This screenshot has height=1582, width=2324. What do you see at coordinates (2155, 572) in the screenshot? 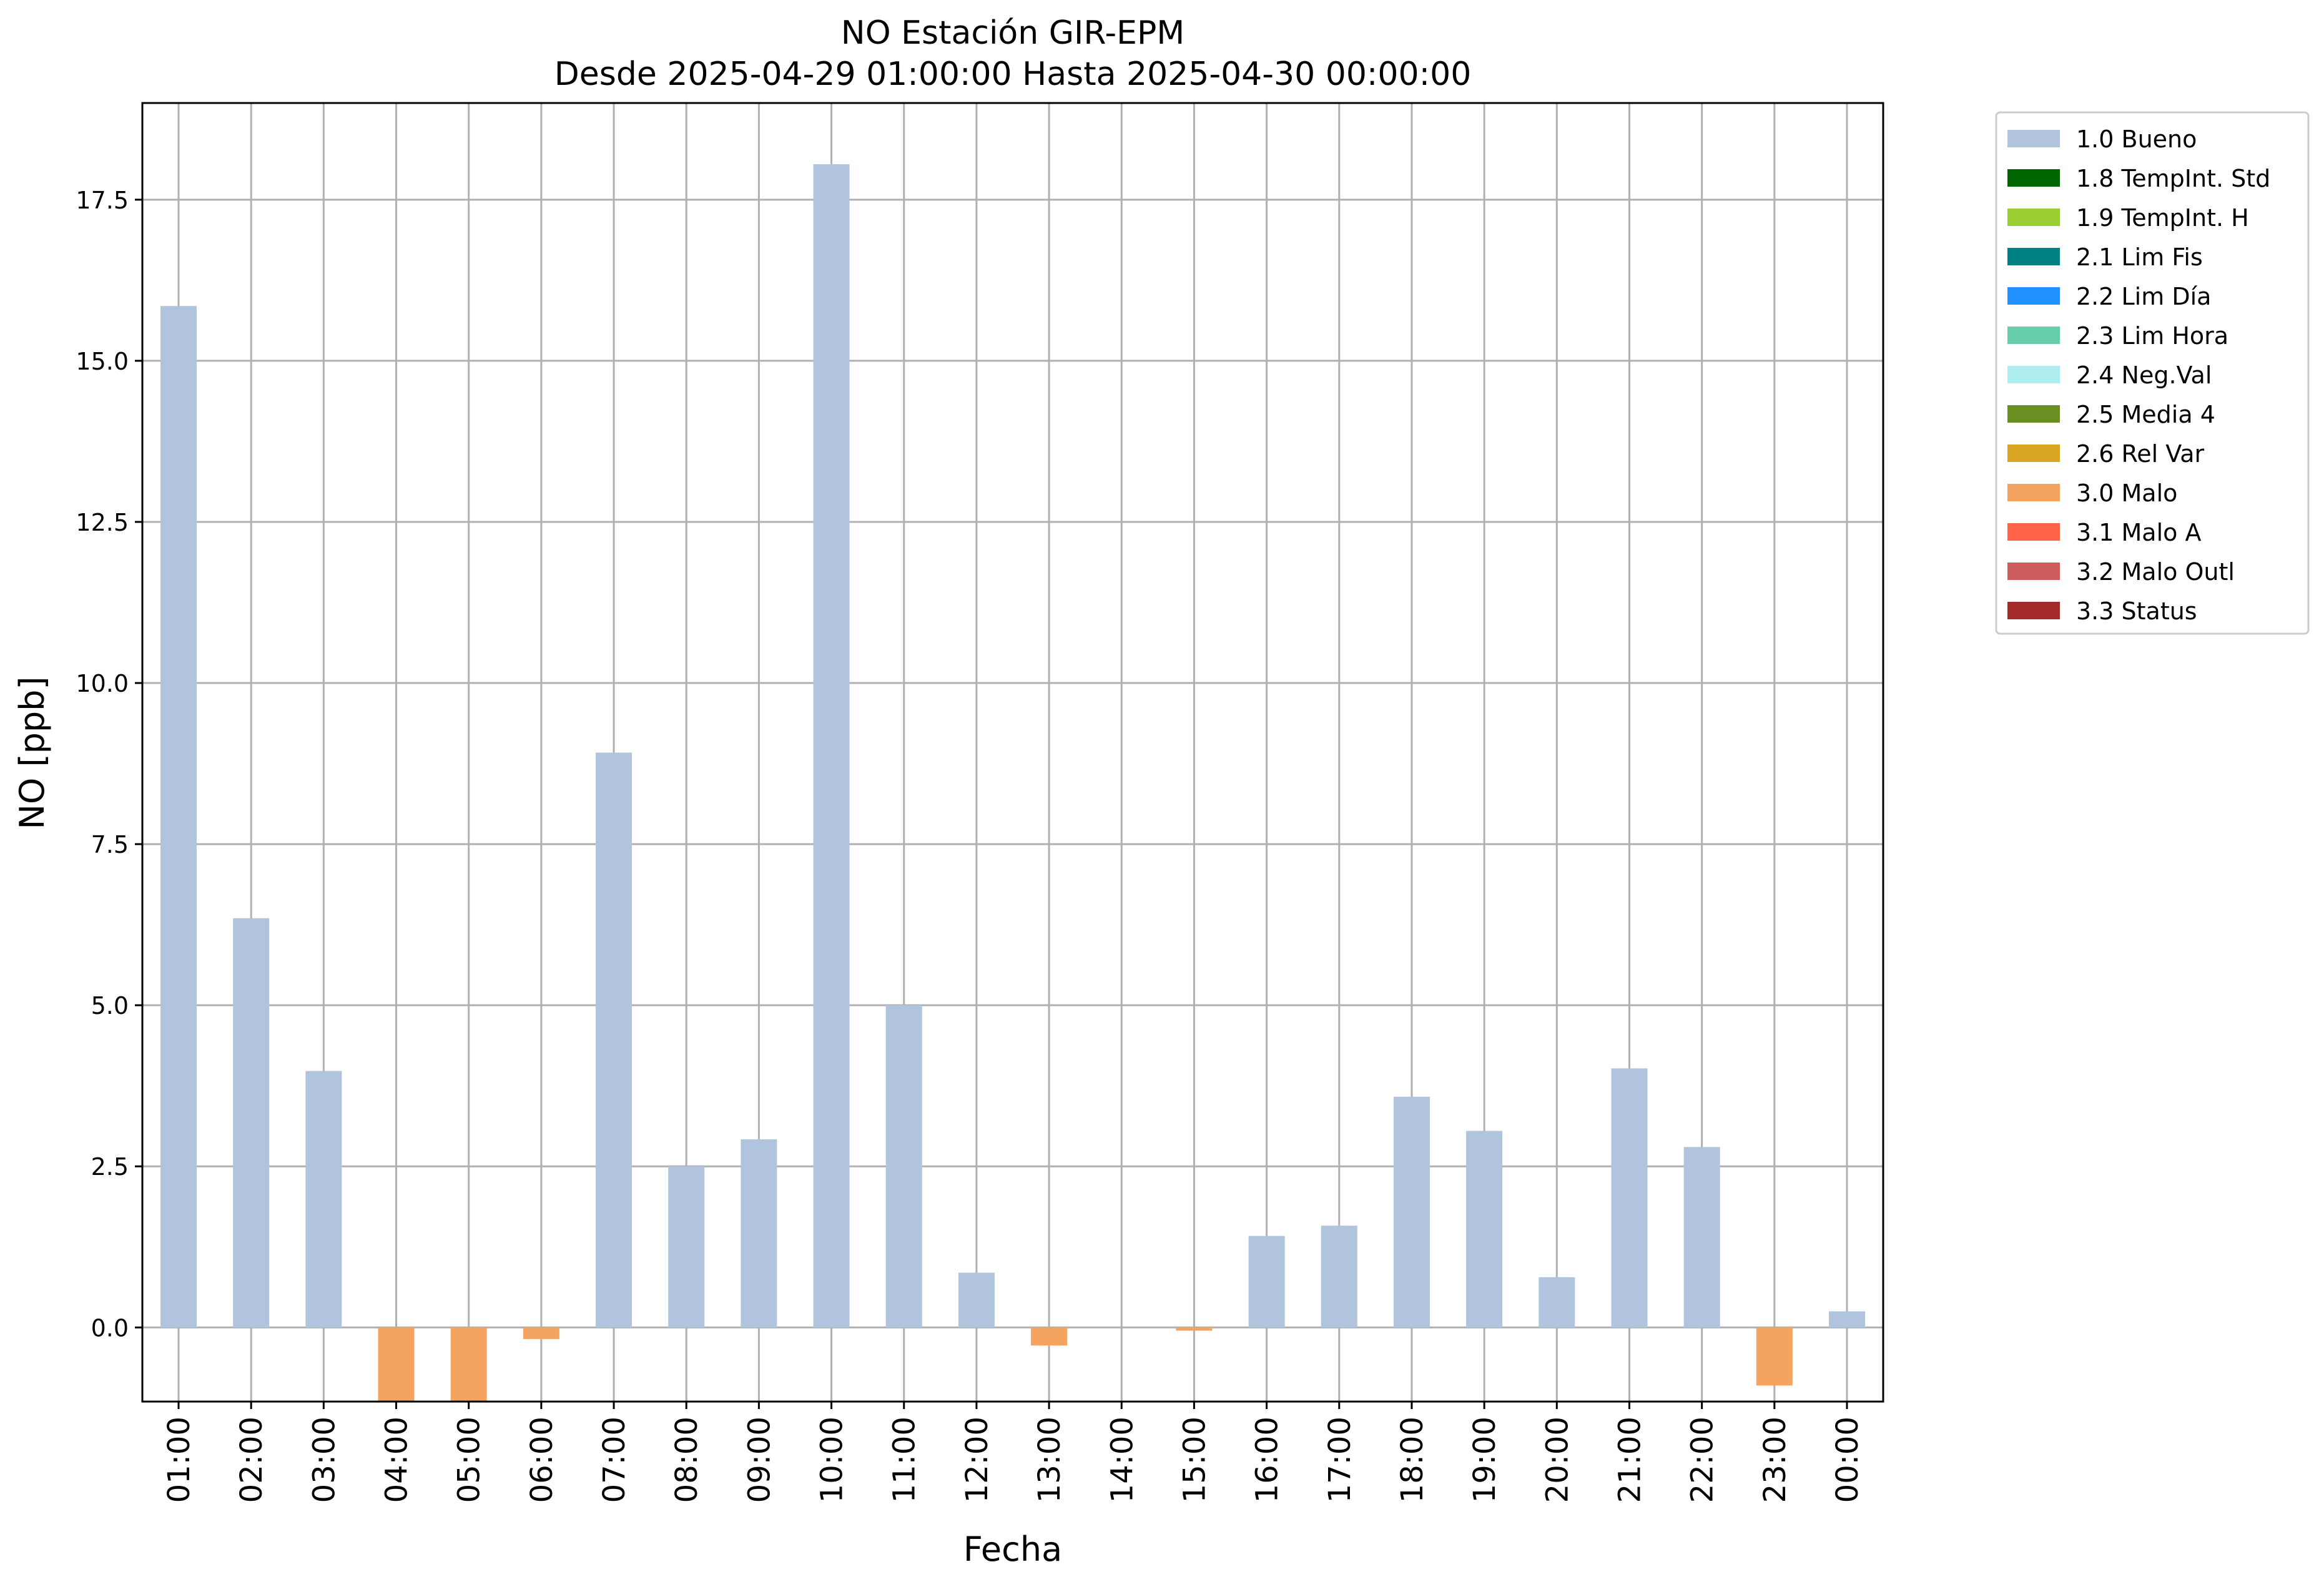
I see `legend-label: 3.2 Malo Outl` at bounding box center [2155, 572].